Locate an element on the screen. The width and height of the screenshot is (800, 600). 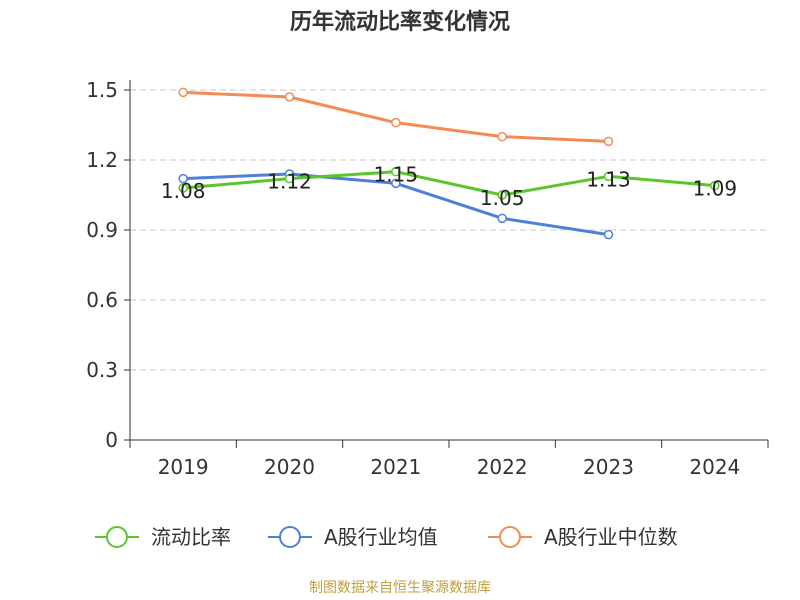
data-label: 1.09 is located at coordinates (715, 189).